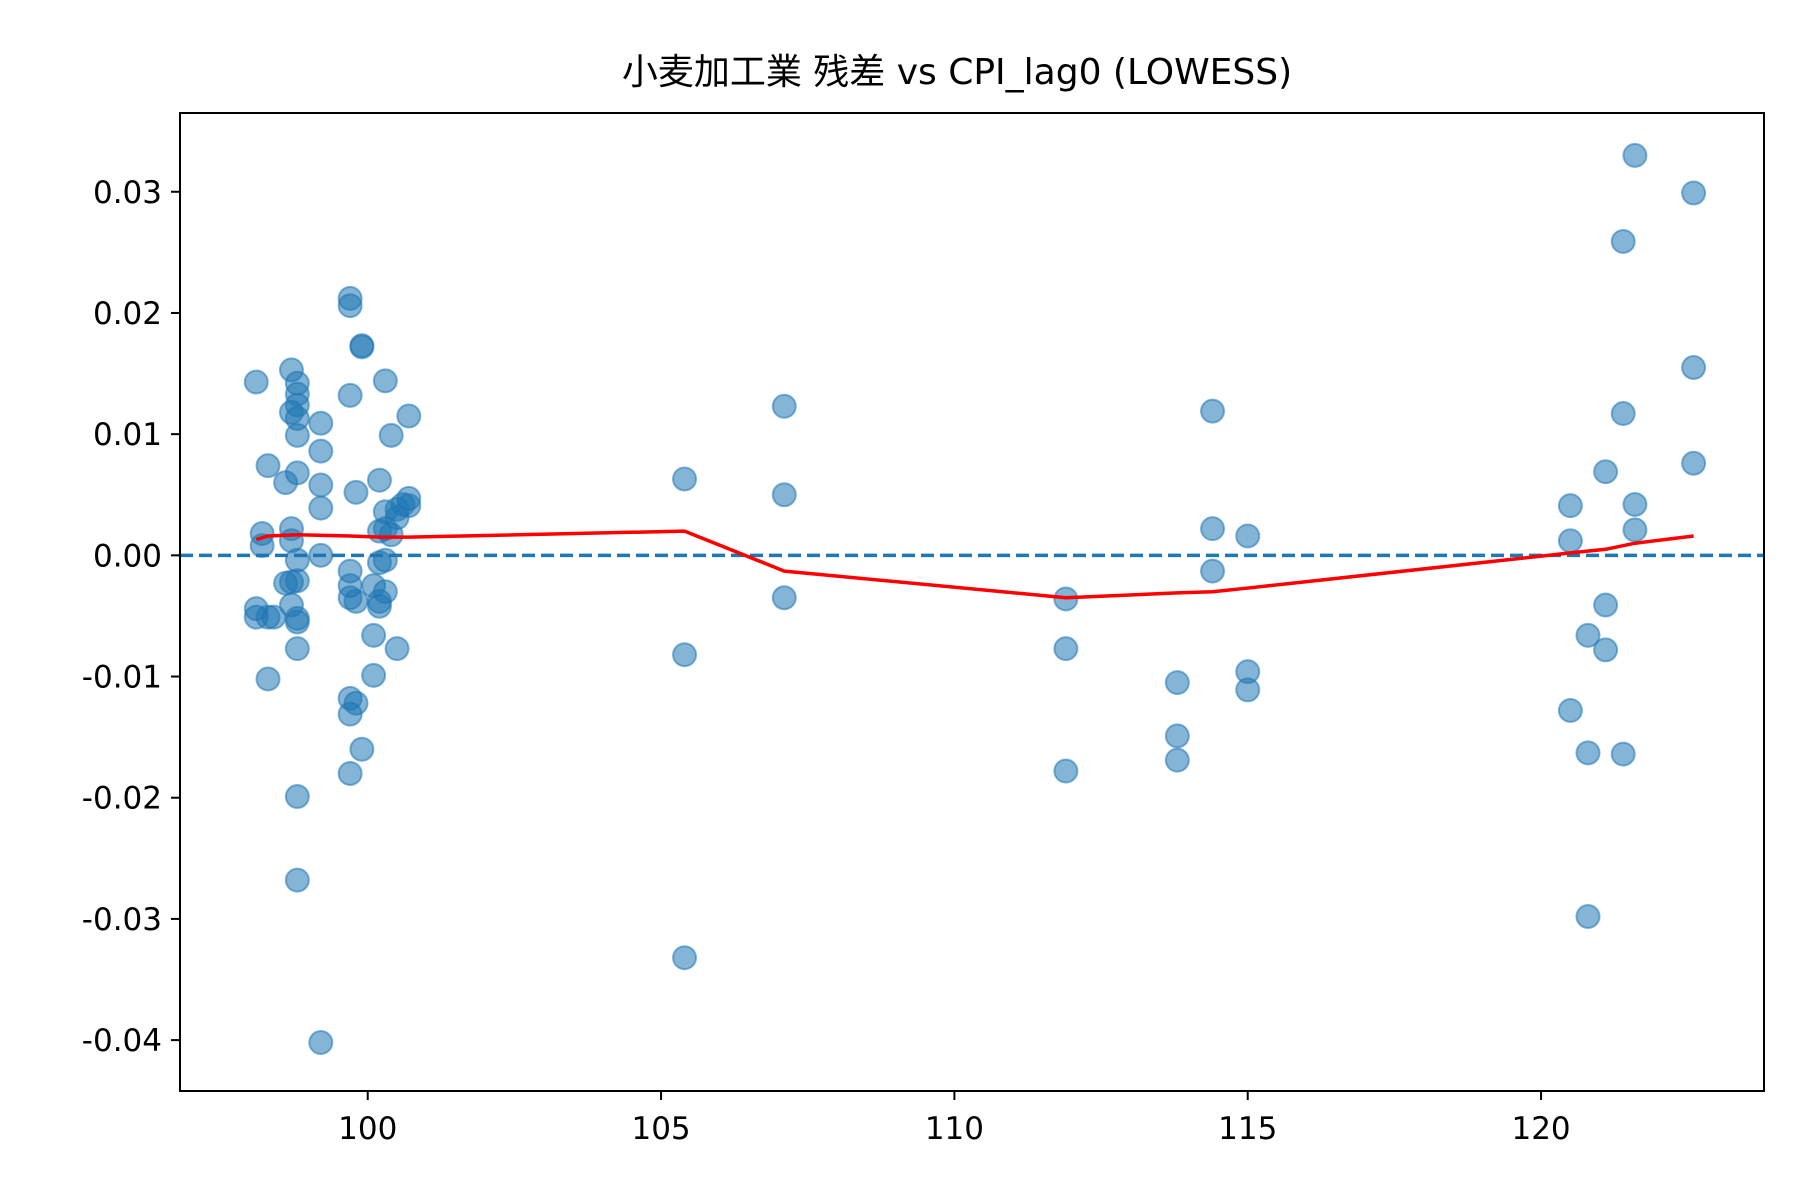  I want to click on x-tick-label: 110, so click(954, 1129).